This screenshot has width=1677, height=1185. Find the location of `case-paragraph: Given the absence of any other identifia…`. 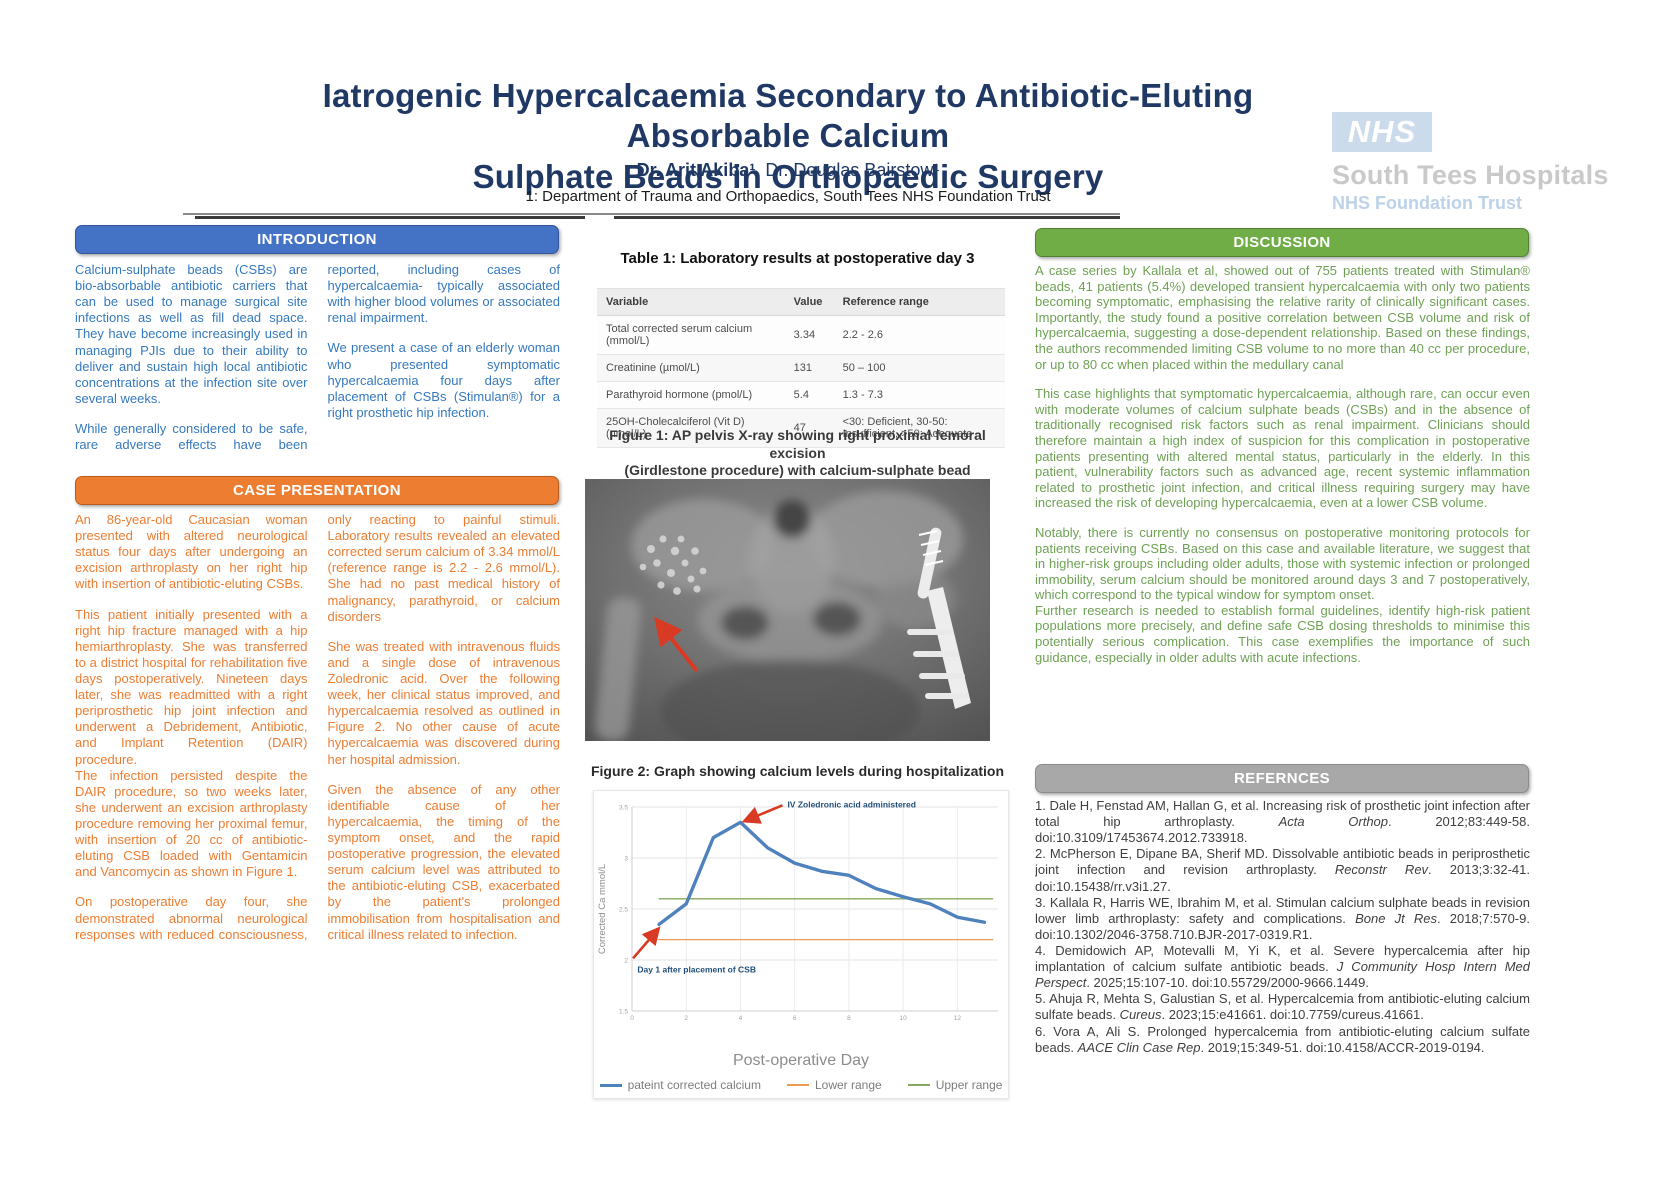

case-paragraph: Given the absence of any other identifia… is located at coordinates (444, 861).